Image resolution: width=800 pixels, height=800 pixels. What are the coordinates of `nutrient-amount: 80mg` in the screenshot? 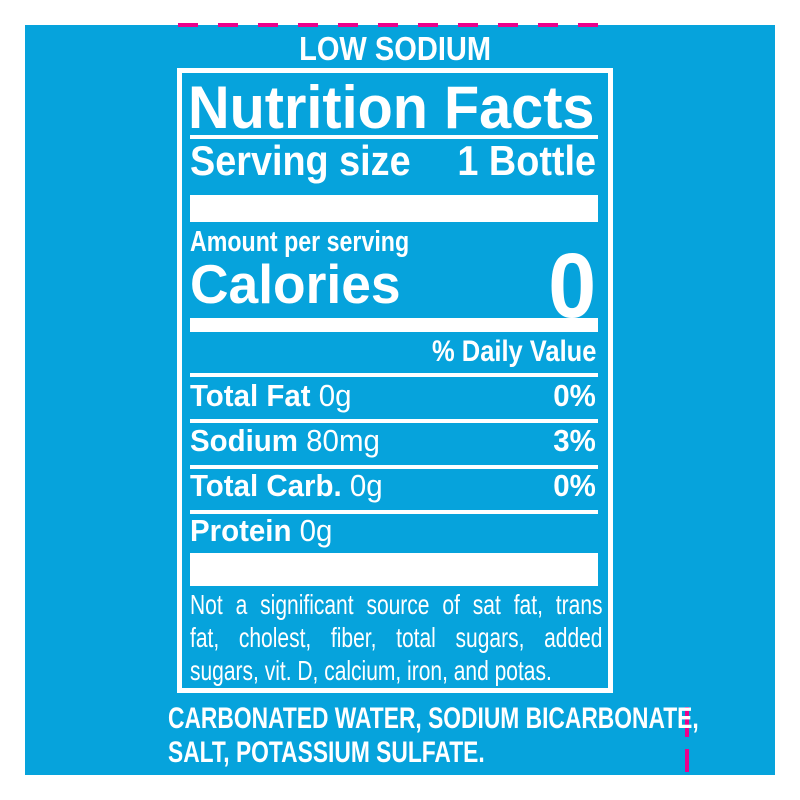 It's located at (343, 440).